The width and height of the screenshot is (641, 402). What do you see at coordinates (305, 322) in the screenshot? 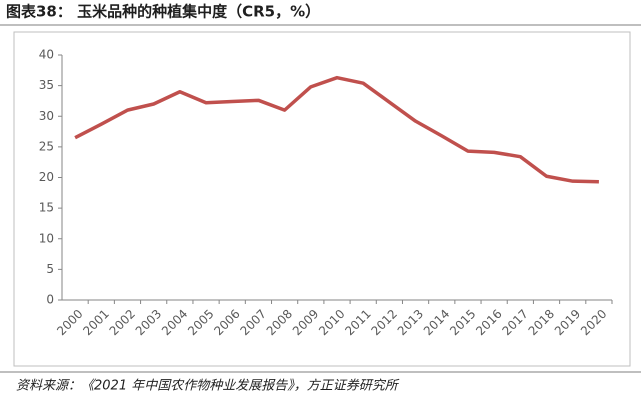
I see `x-tick-label: 2009` at bounding box center [305, 322].